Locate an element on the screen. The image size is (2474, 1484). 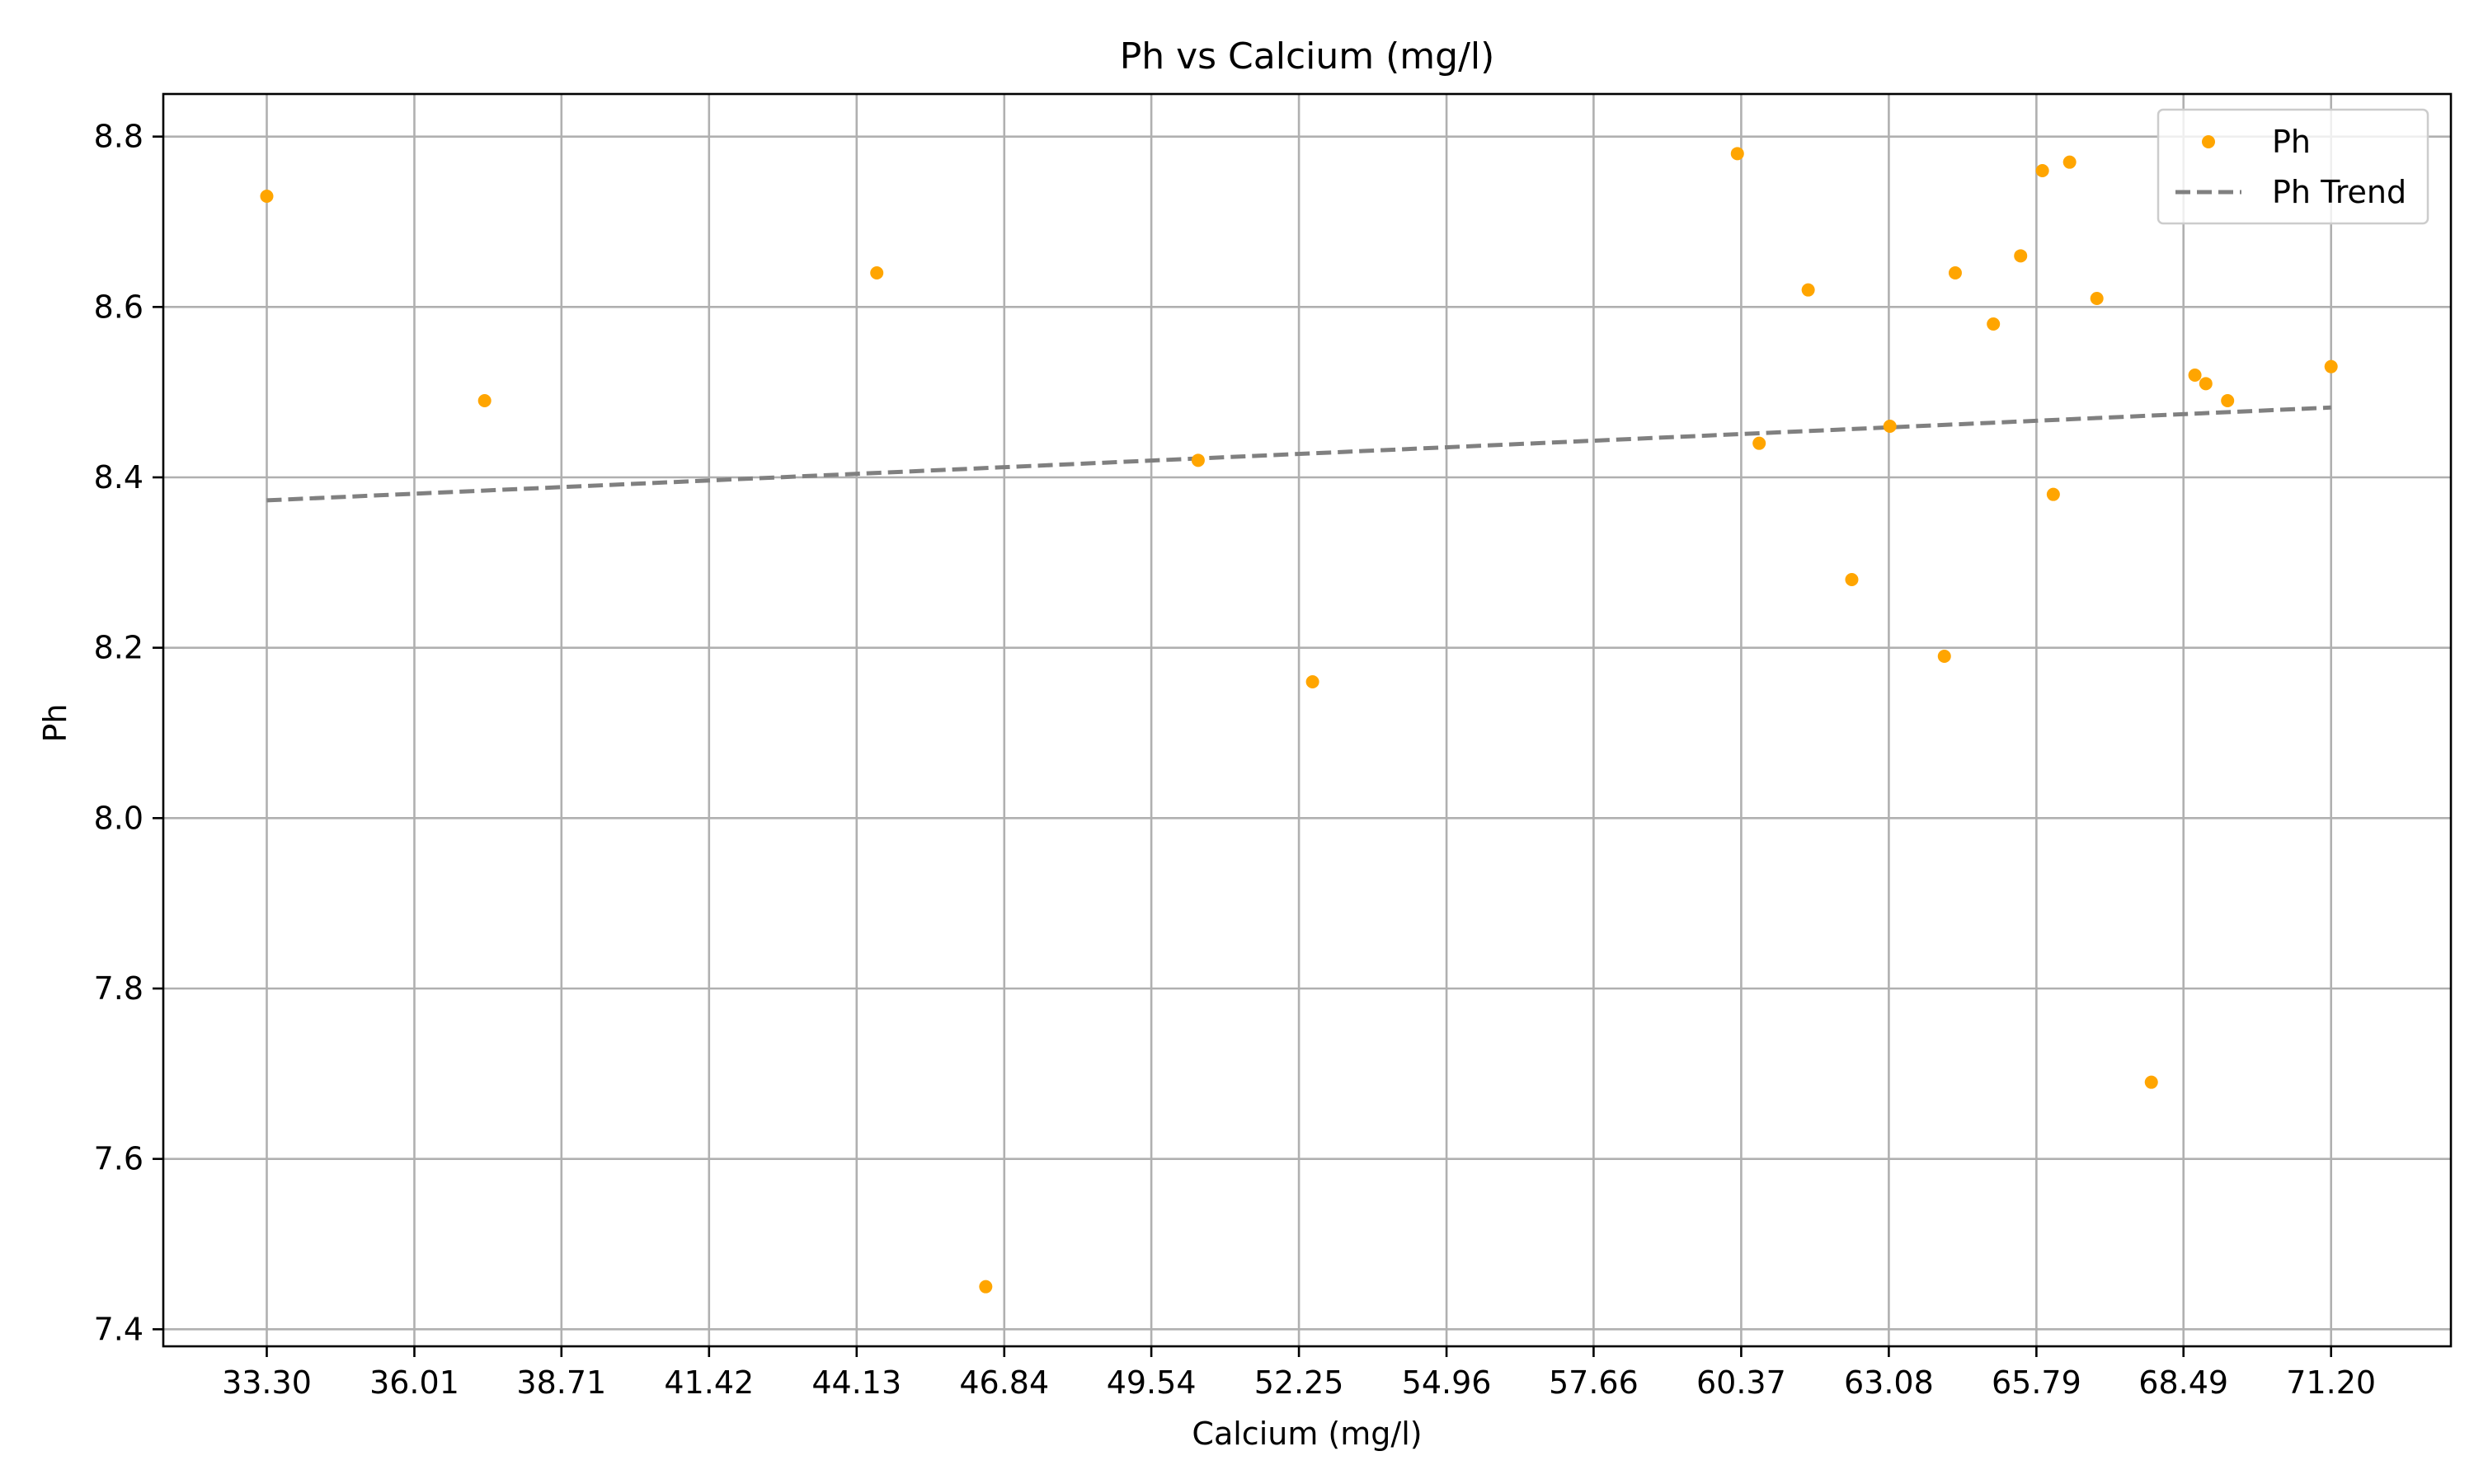
x-tick-label: 44.13 is located at coordinates (856, 1382).